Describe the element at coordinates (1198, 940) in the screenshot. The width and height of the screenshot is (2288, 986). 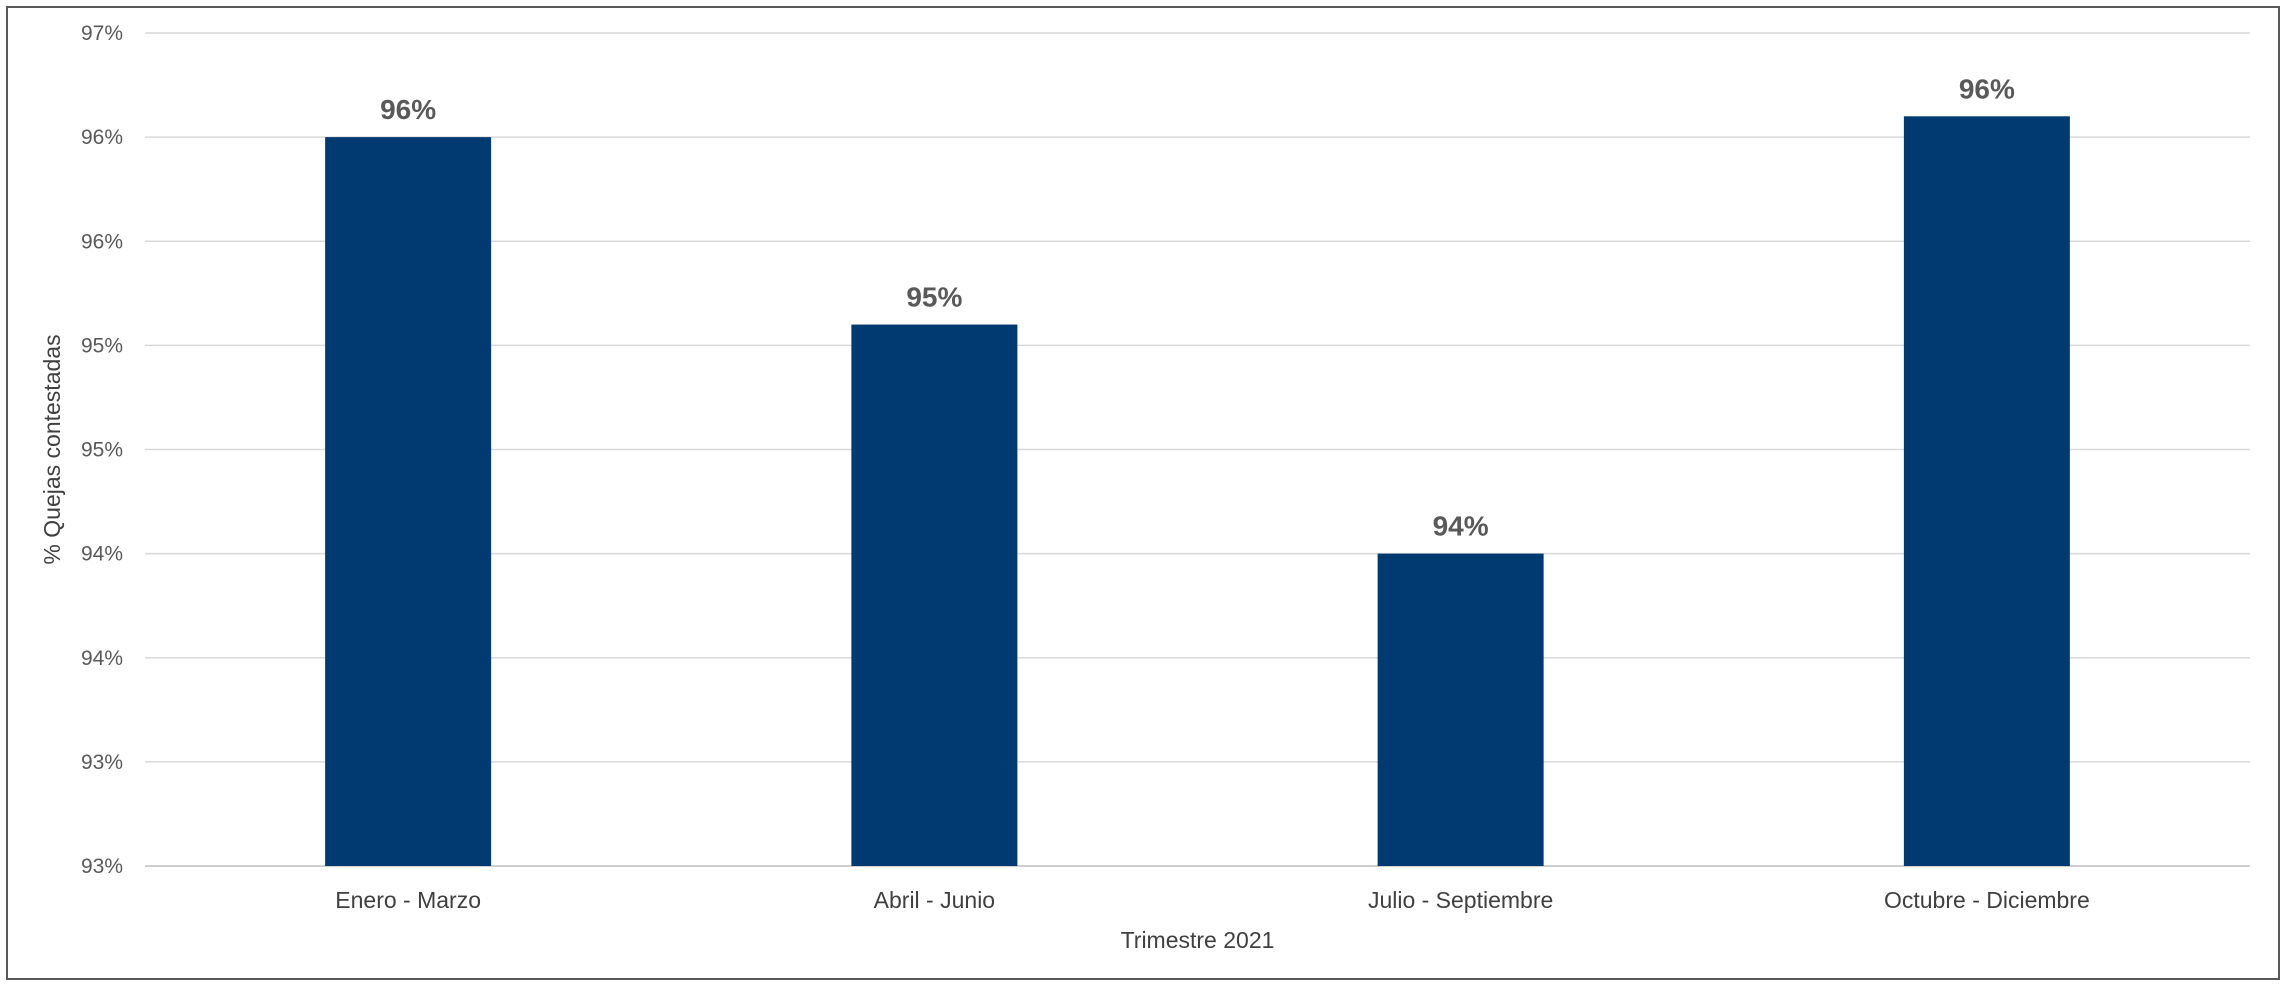
I see `x-axis-title: Trimestre 2021` at that location.